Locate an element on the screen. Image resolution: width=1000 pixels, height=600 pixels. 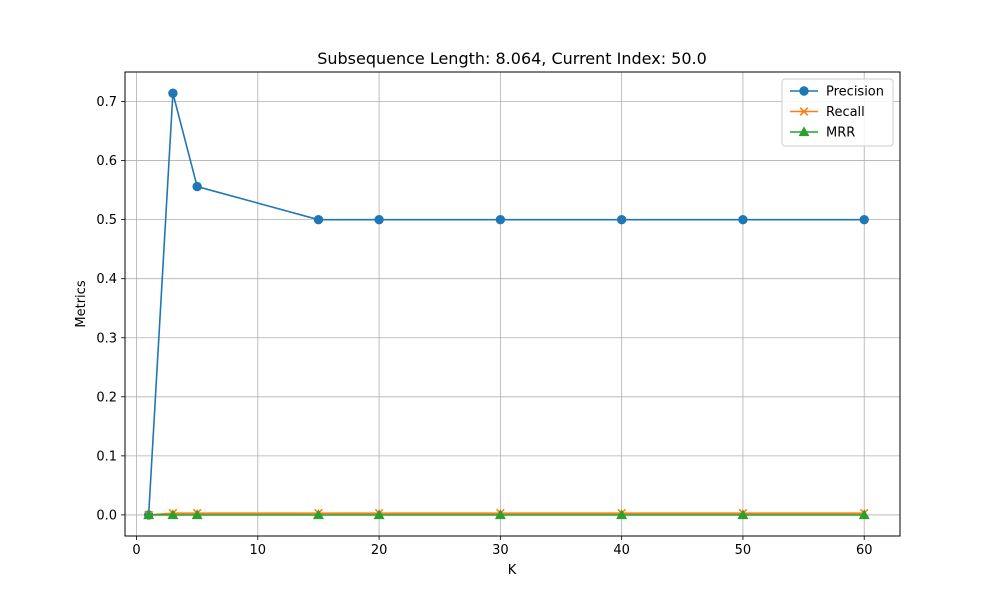
legend-label: MRR is located at coordinates (840, 133).